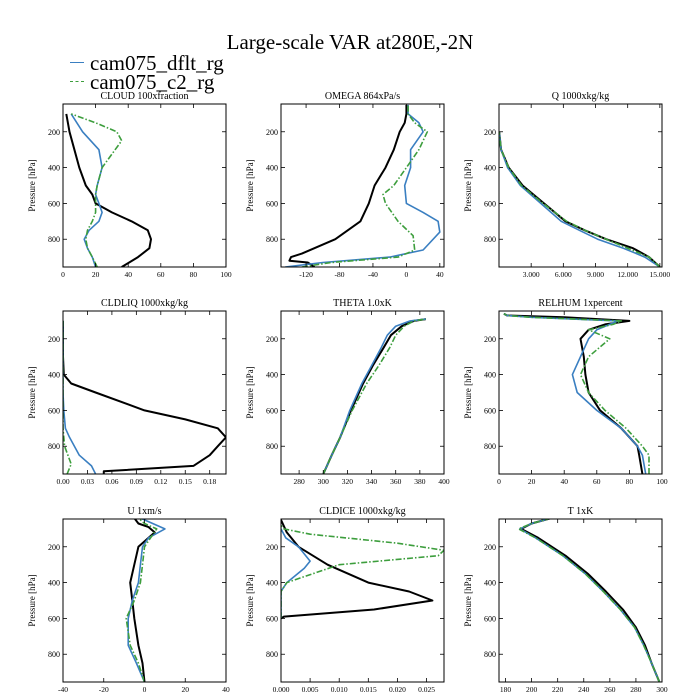  Describe the element at coordinates (350, 42) in the screenshot. I see `figure-title: Large-scale VAR at280E,-2N` at that location.